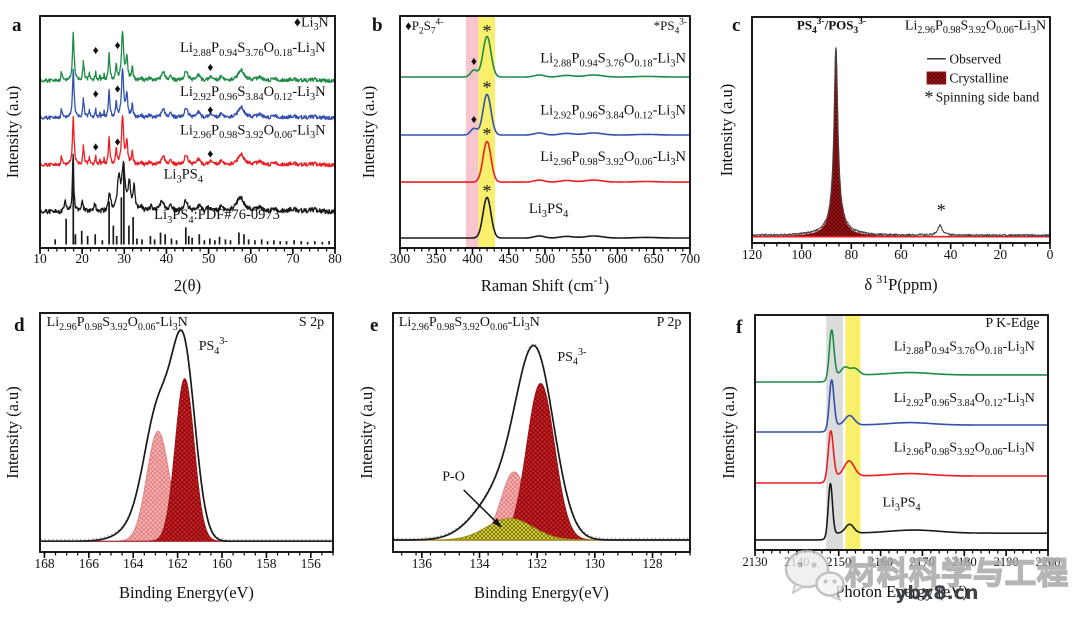  What do you see at coordinates (311, 24) in the screenshot?
I see `annotation-label: ♦Li3N` at bounding box center [311, 24].